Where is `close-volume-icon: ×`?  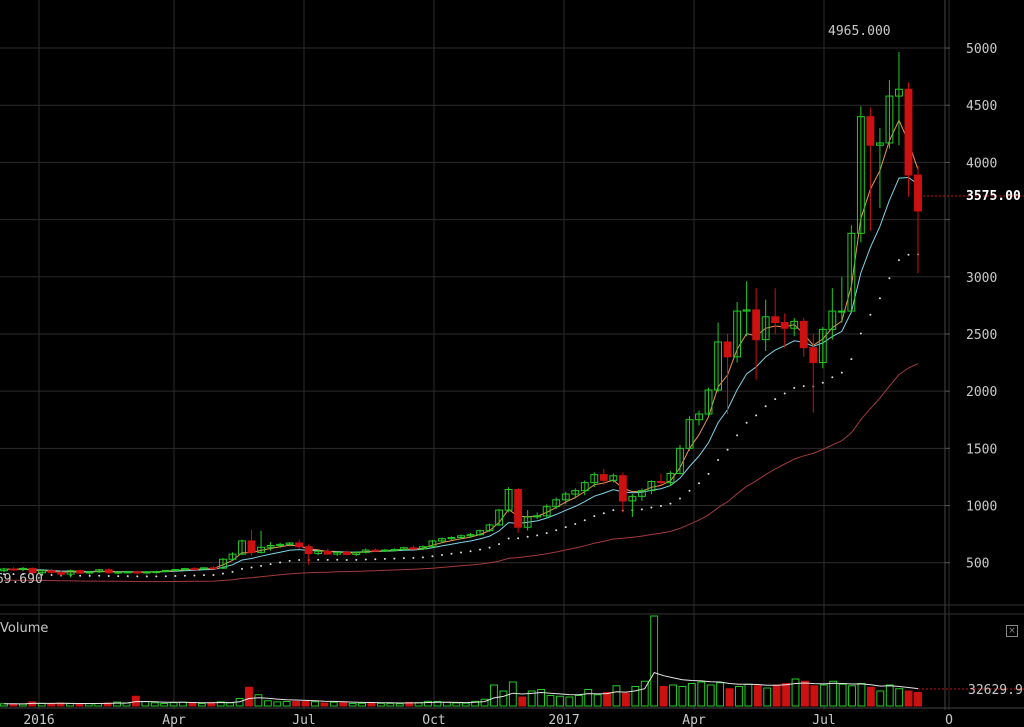
close-volume-icon: × is located at coordinates (1012, 631).